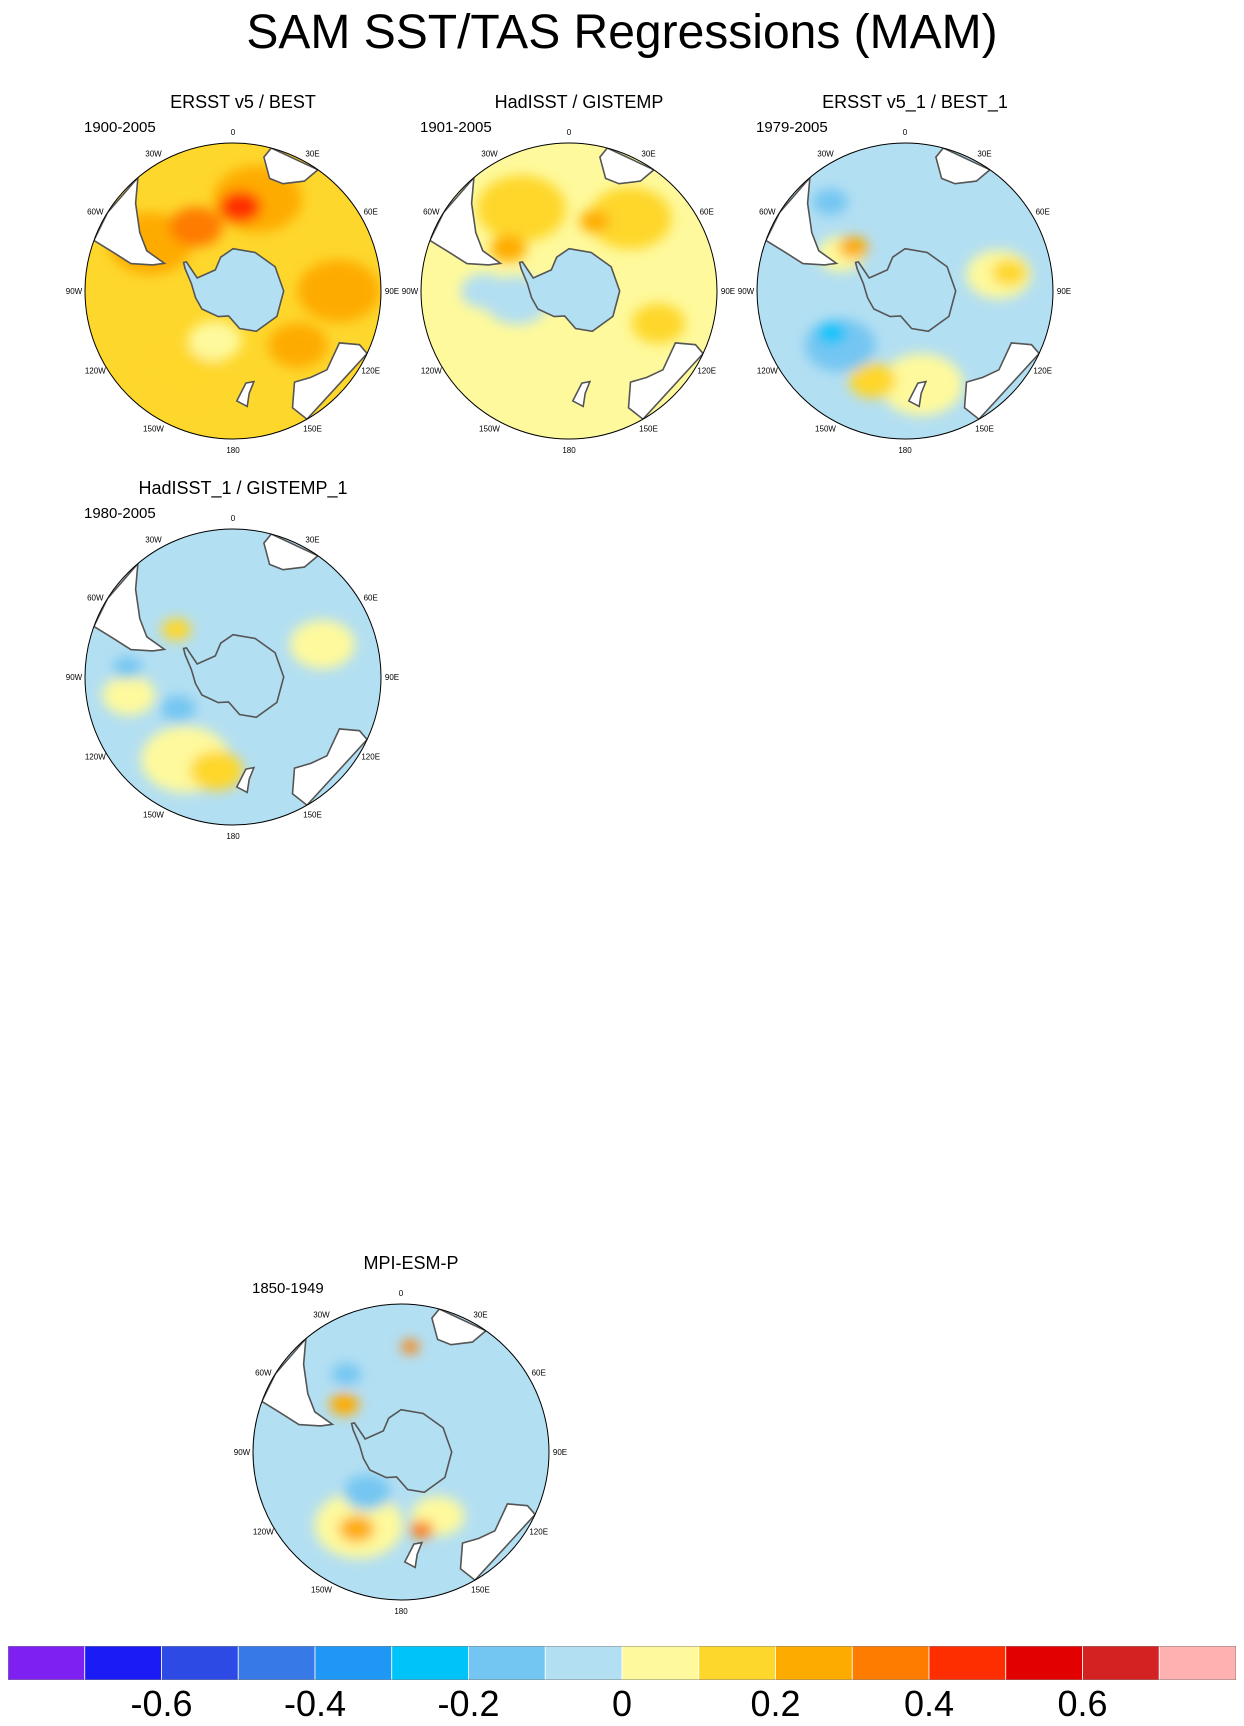 The width and height of the screenshot is (1244, 1726). Describe the element at coordinates (120, 513) in the screenshot. I see `panel-period: 1980-2005` at that location.